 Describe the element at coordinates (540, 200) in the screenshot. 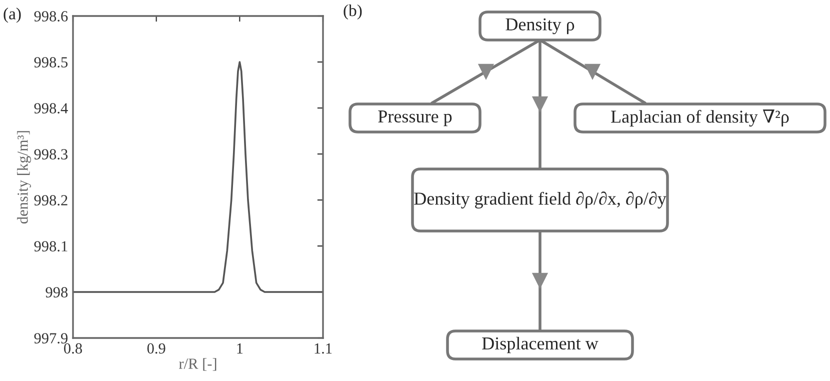

I see `text: Density gradient field ∂ρ/∂x, ∂ρ/∂y` at that location.